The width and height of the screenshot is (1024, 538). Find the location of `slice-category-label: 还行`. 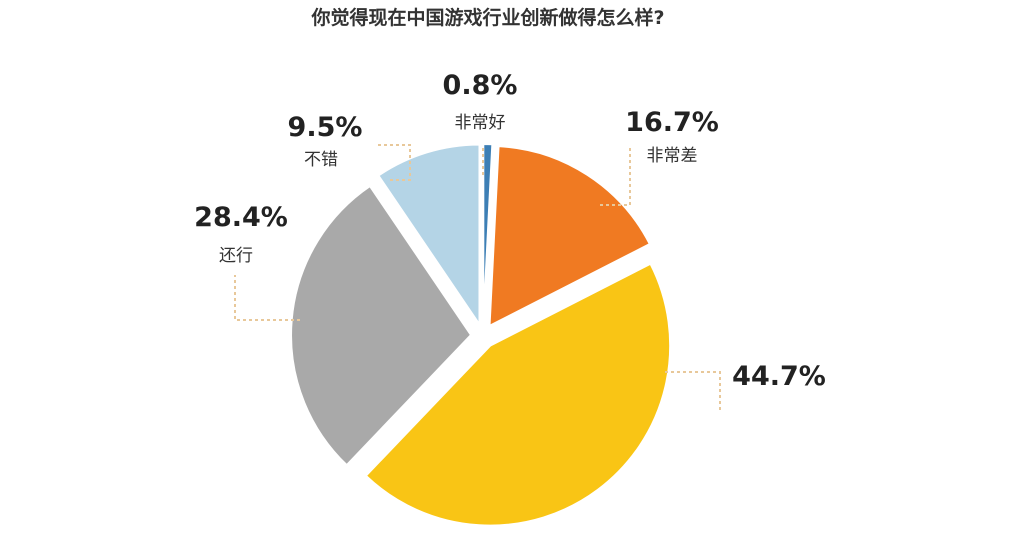

slice-category-label: 还行 is located at coordinates (236, 256).